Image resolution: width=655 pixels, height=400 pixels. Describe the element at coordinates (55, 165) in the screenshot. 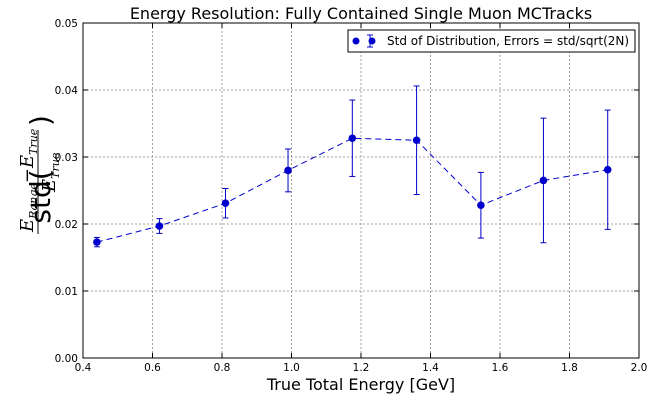

I see `y-label-den-true: True` at that location.